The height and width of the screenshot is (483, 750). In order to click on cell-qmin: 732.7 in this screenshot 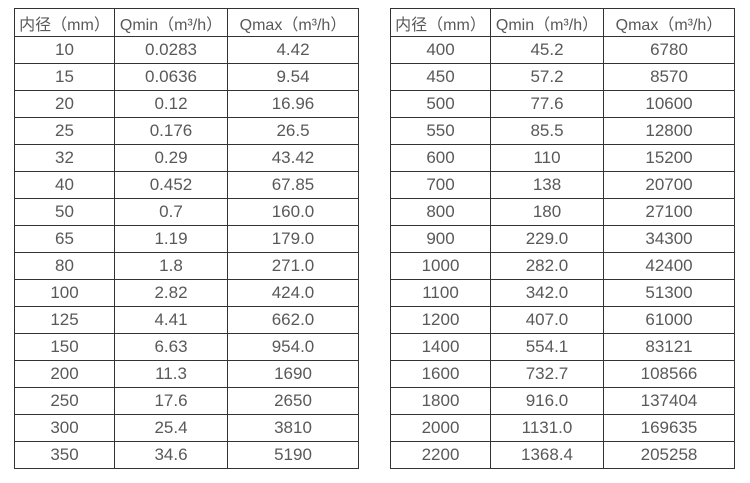, I will do `click(547, 374)`.